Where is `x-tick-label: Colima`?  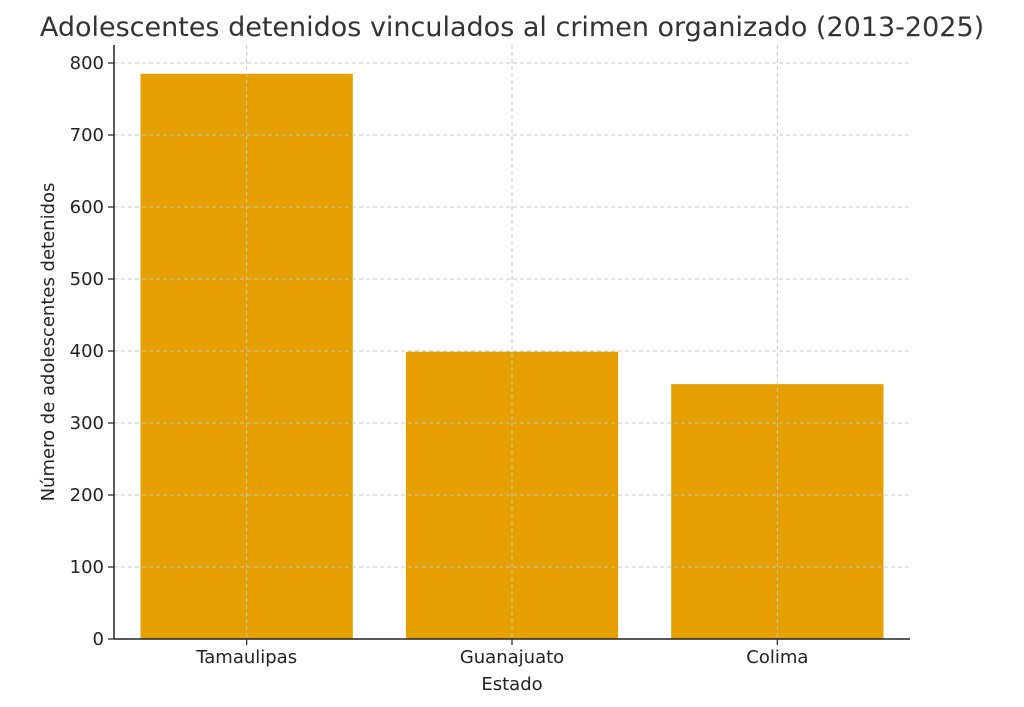
x-tick-label: Colima is located at coordinates (777, 657).